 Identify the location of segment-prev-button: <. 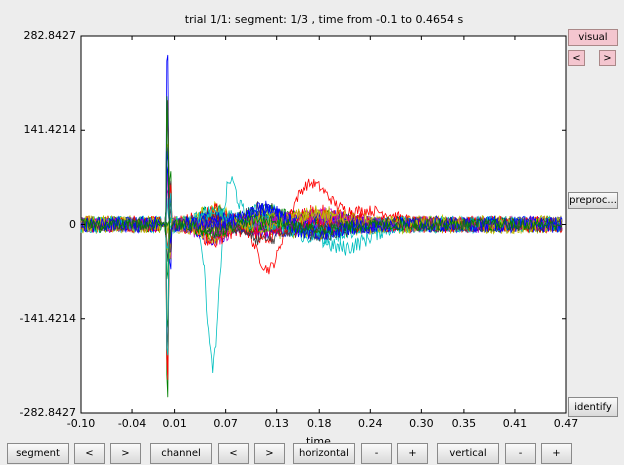
(89, 453).